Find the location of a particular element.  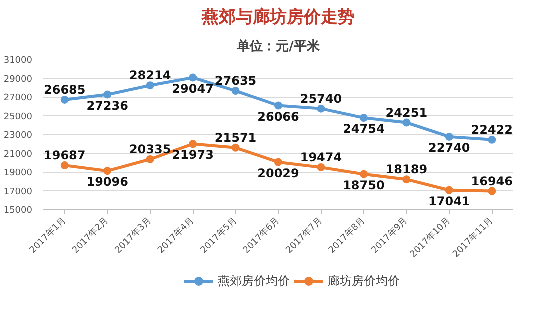

data-label: 17041 is located at coordinates (449, 201).